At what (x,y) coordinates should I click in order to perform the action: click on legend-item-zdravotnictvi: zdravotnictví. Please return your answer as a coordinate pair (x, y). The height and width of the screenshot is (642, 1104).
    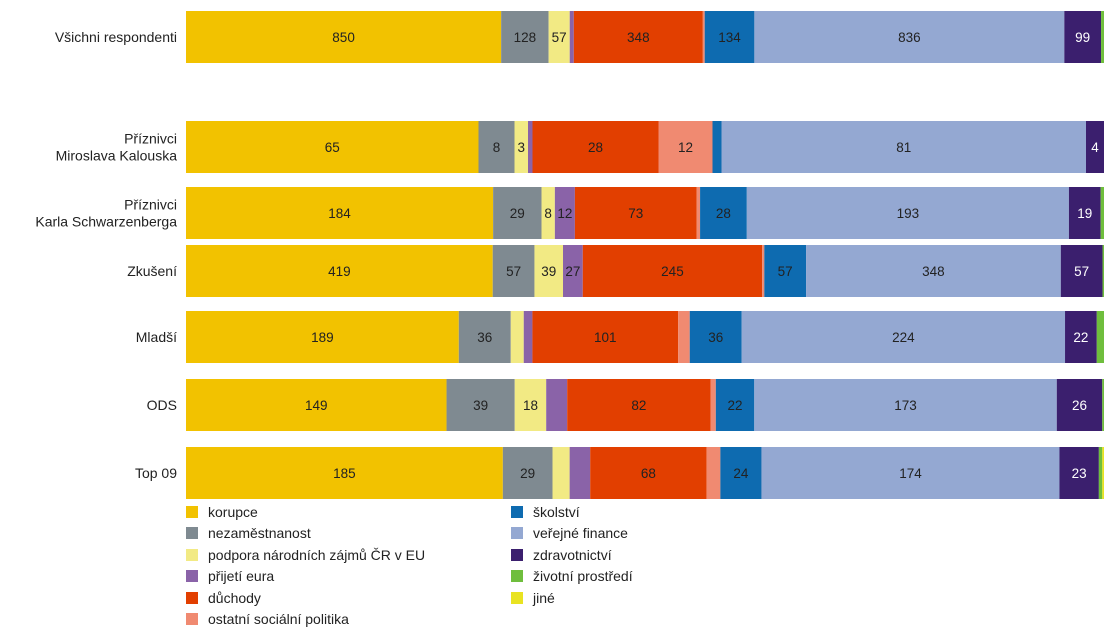
    Looking at the image, I should click on (561, 555).